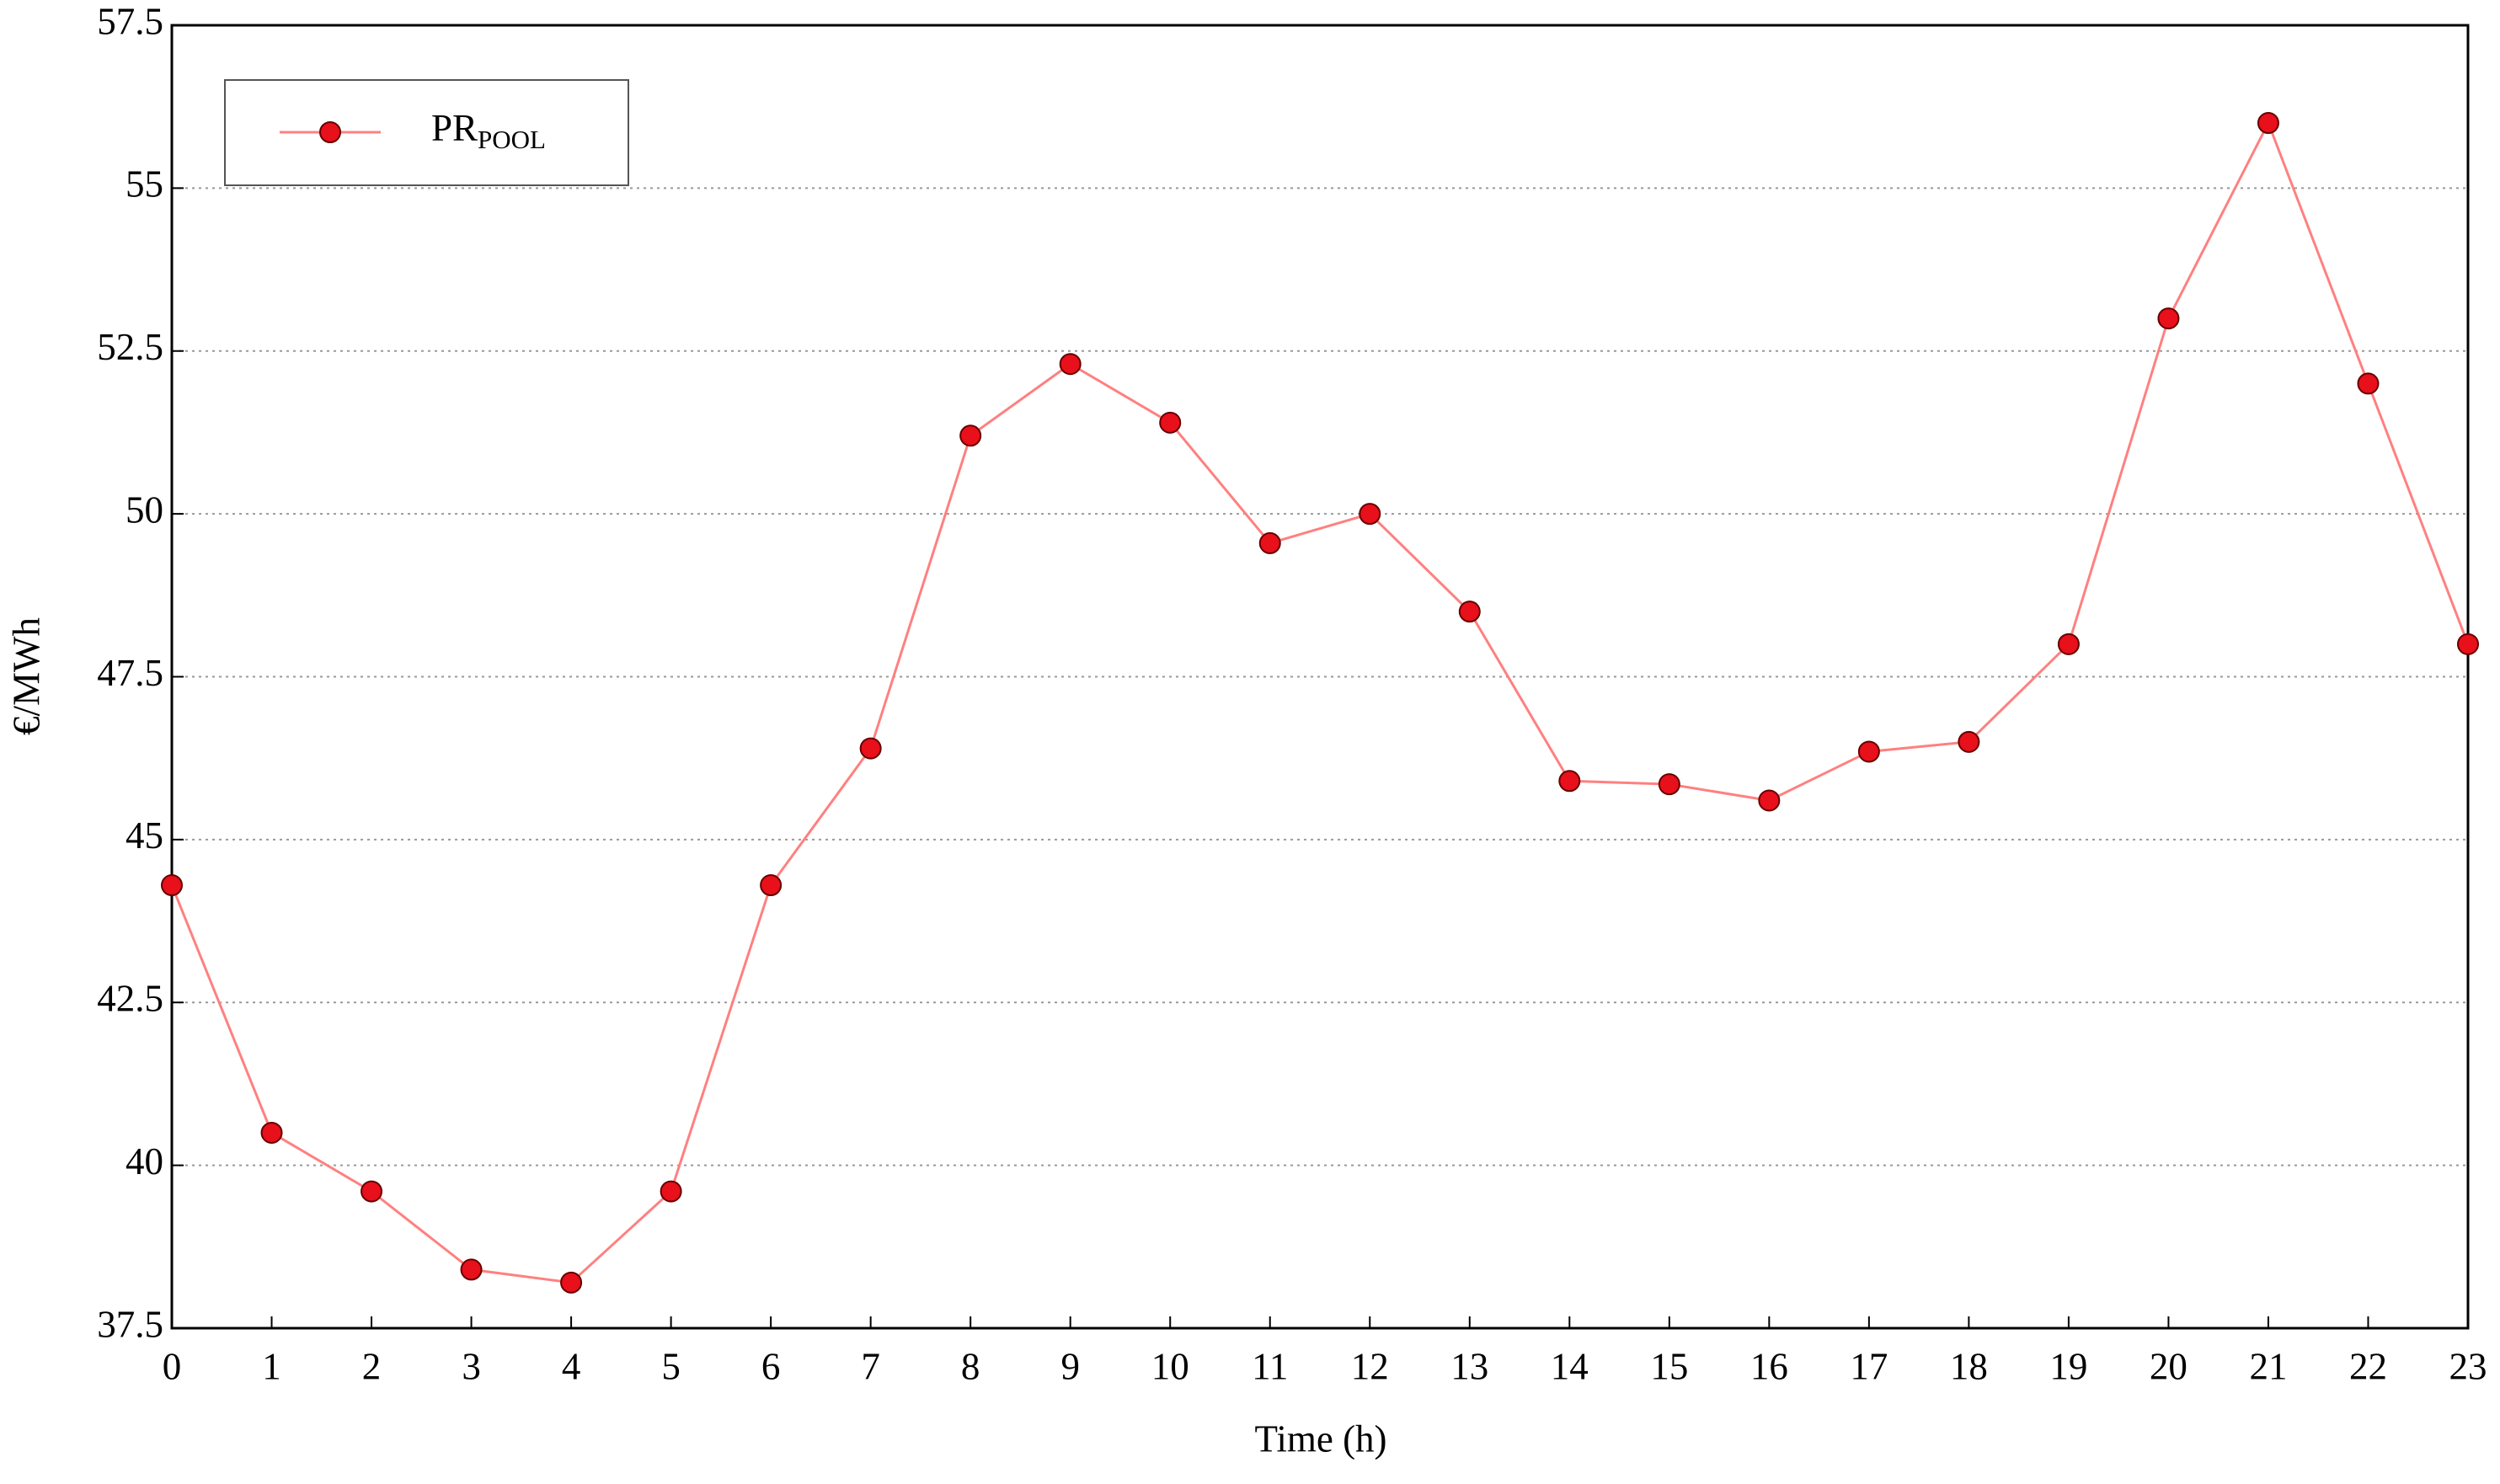 This screenshot has height=1484, width=2500. Describe the element at coordinates (1570, 1366) in the screenshot. I see `x-tick-label: 14` at that location.